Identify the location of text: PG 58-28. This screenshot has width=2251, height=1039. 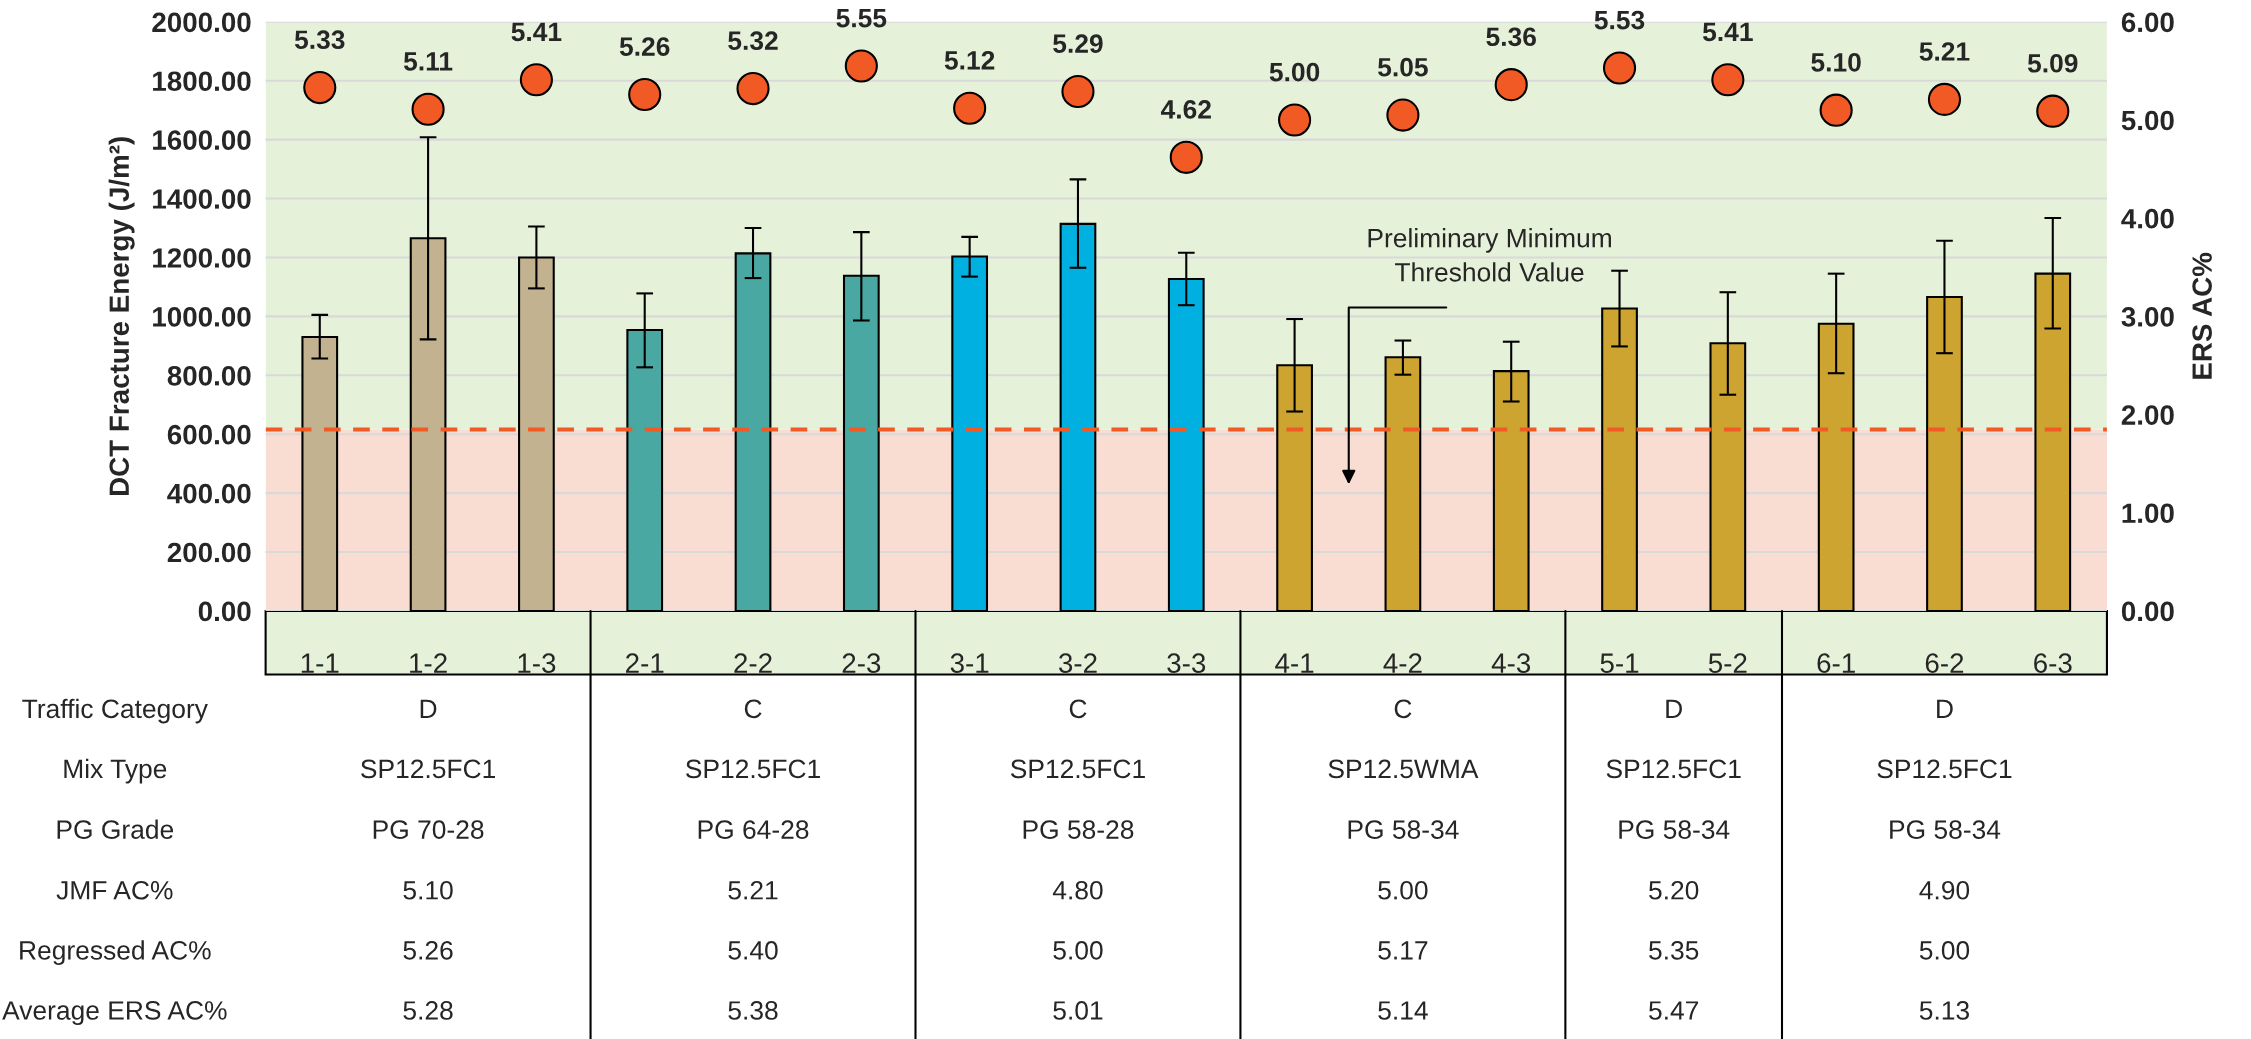
(1078, 829).